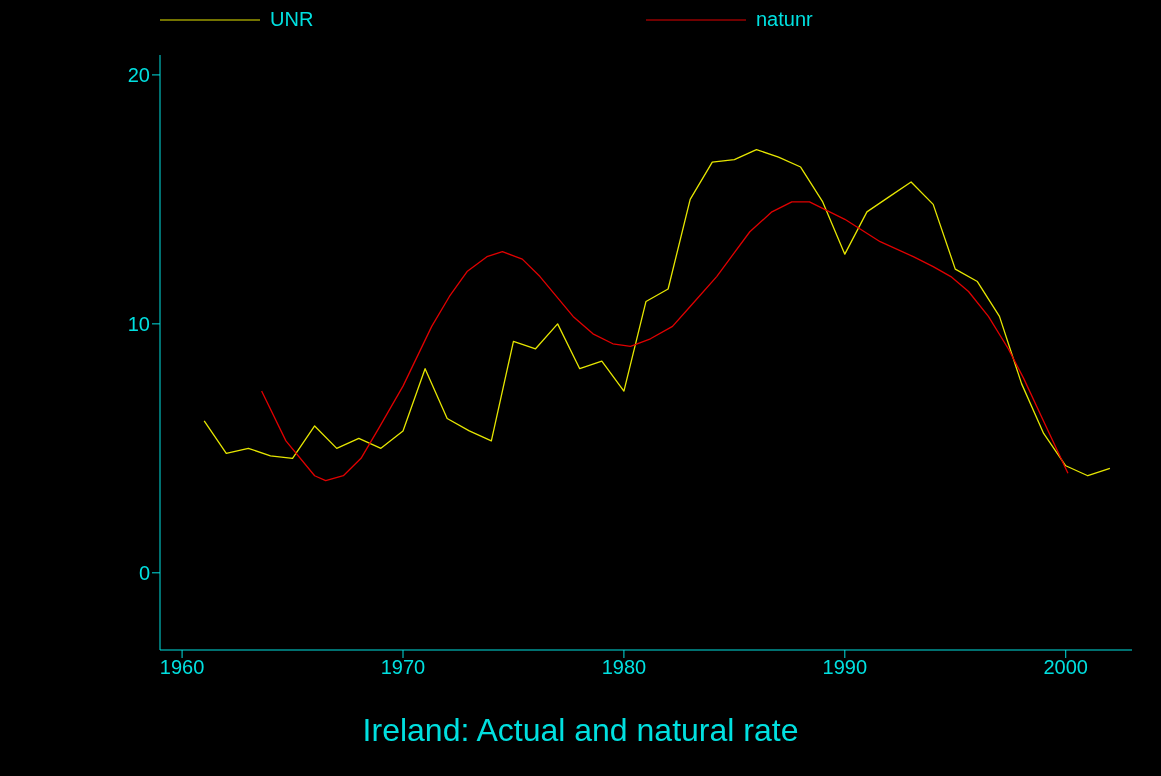  Describe the element at coordinates (138, 75) in the screenshot. I see `y-tick-label: 20` at that location.